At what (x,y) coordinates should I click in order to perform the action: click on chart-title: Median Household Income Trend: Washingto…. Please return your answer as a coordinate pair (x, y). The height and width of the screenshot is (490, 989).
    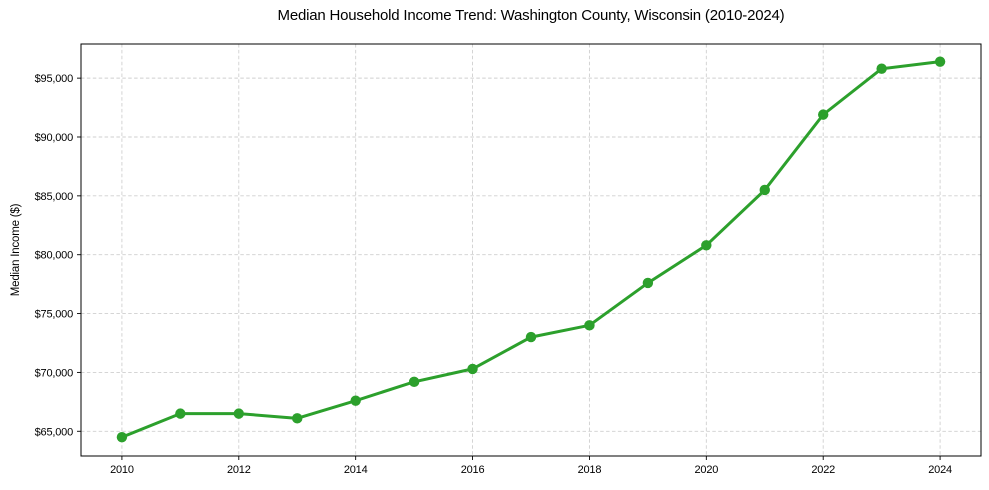
    Looking at the image, I should click on (531, 15).